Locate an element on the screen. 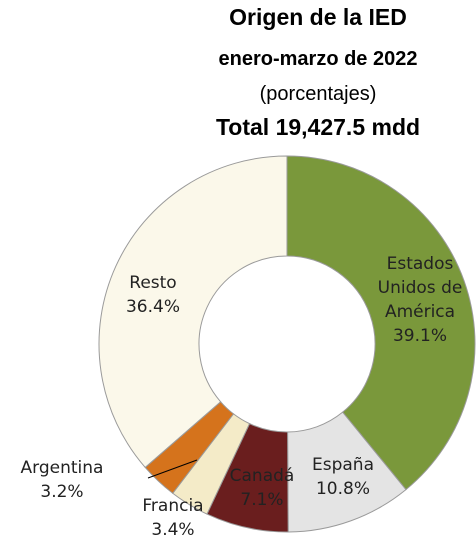 This screenshot has width=476, height=546. category-label: Canadá is located at coordinates (262, 476).